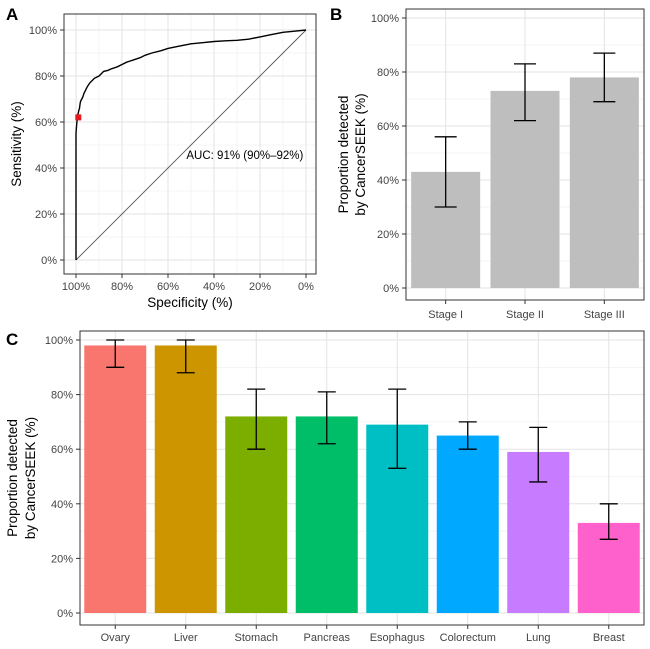  I want to click on c-bar-pancreas, so click(326, 514).